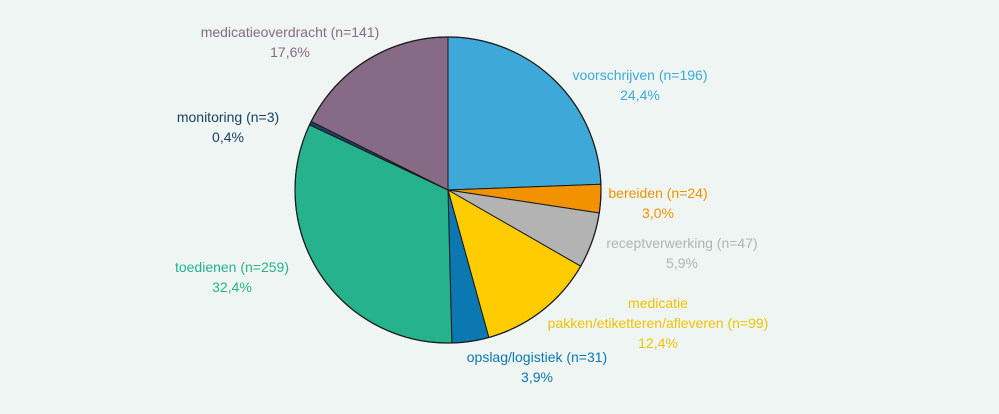 This screenshot has height=414, width=999. Describe the element at coordinates (658, 303) in the screenshot. I see `slice-label-4: medicatie` at that location.